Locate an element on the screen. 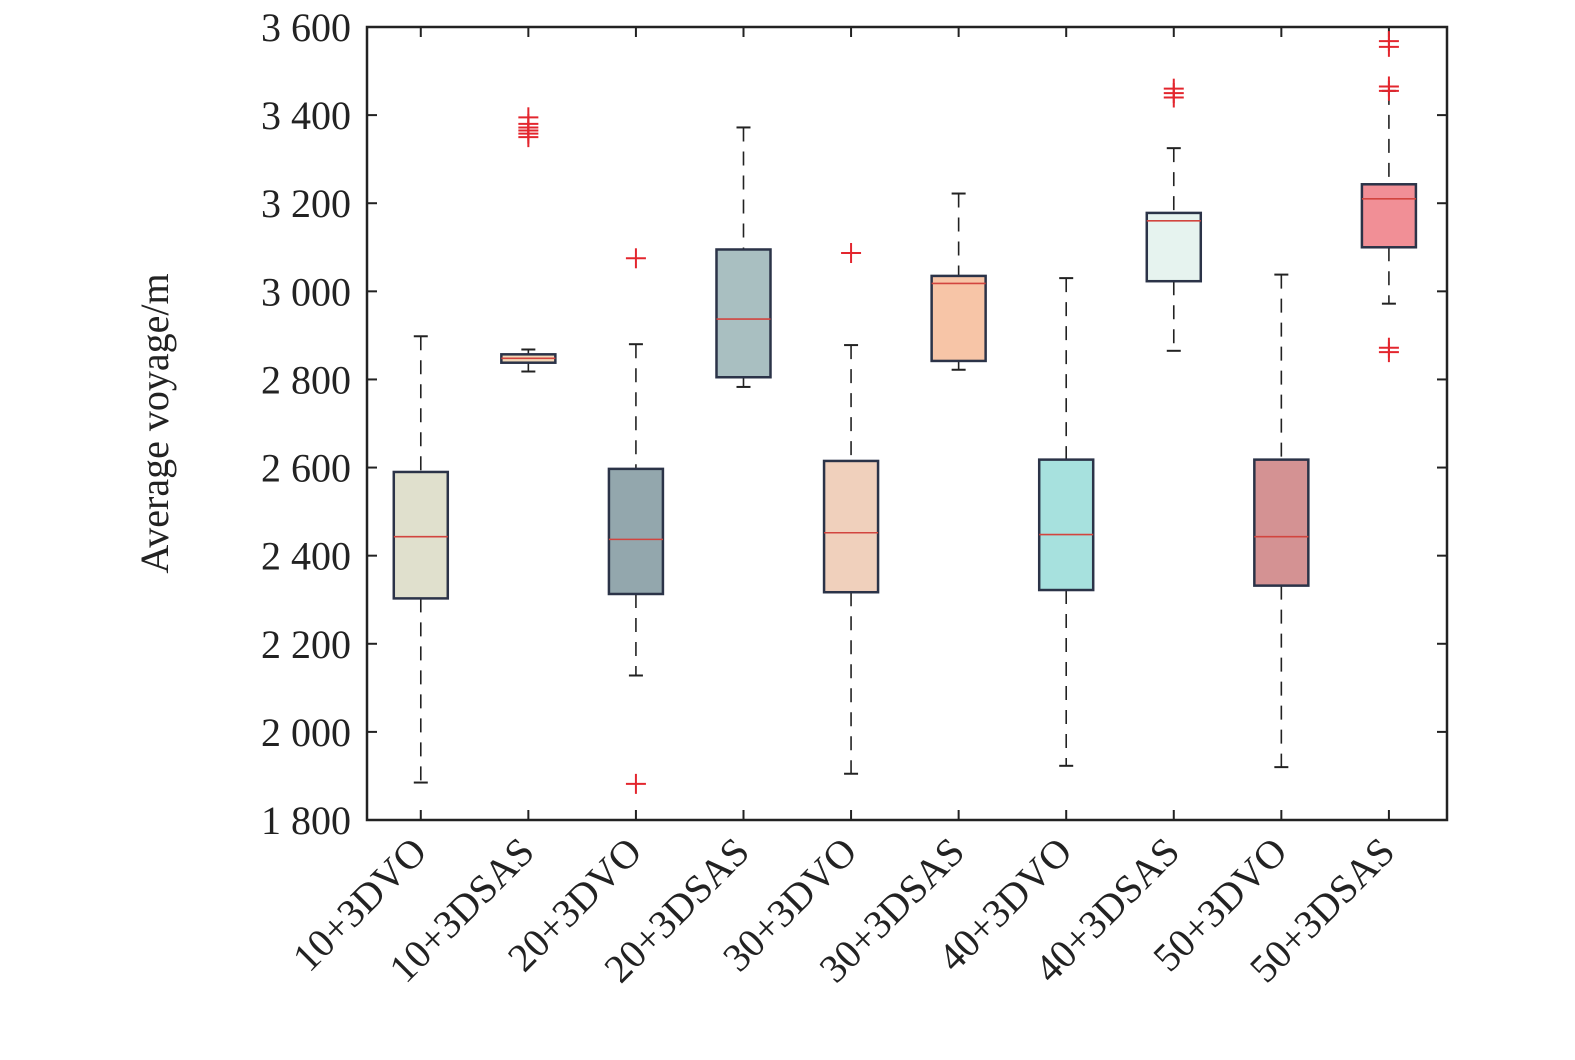 The image size is (1575, 1060). y-tick-label: 2 600 is located at coordinates (306, 468).